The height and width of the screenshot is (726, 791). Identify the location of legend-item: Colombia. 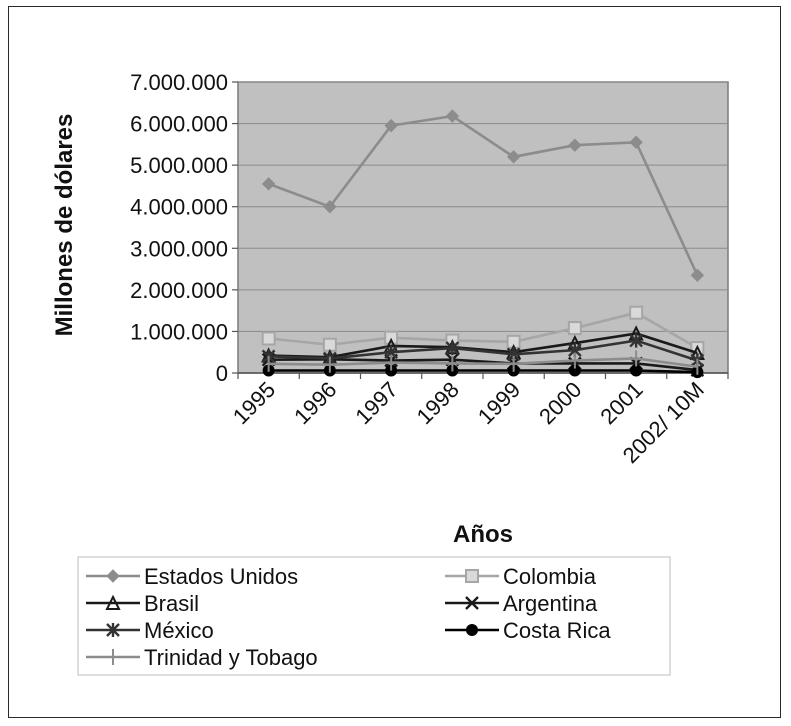
(521, 576).